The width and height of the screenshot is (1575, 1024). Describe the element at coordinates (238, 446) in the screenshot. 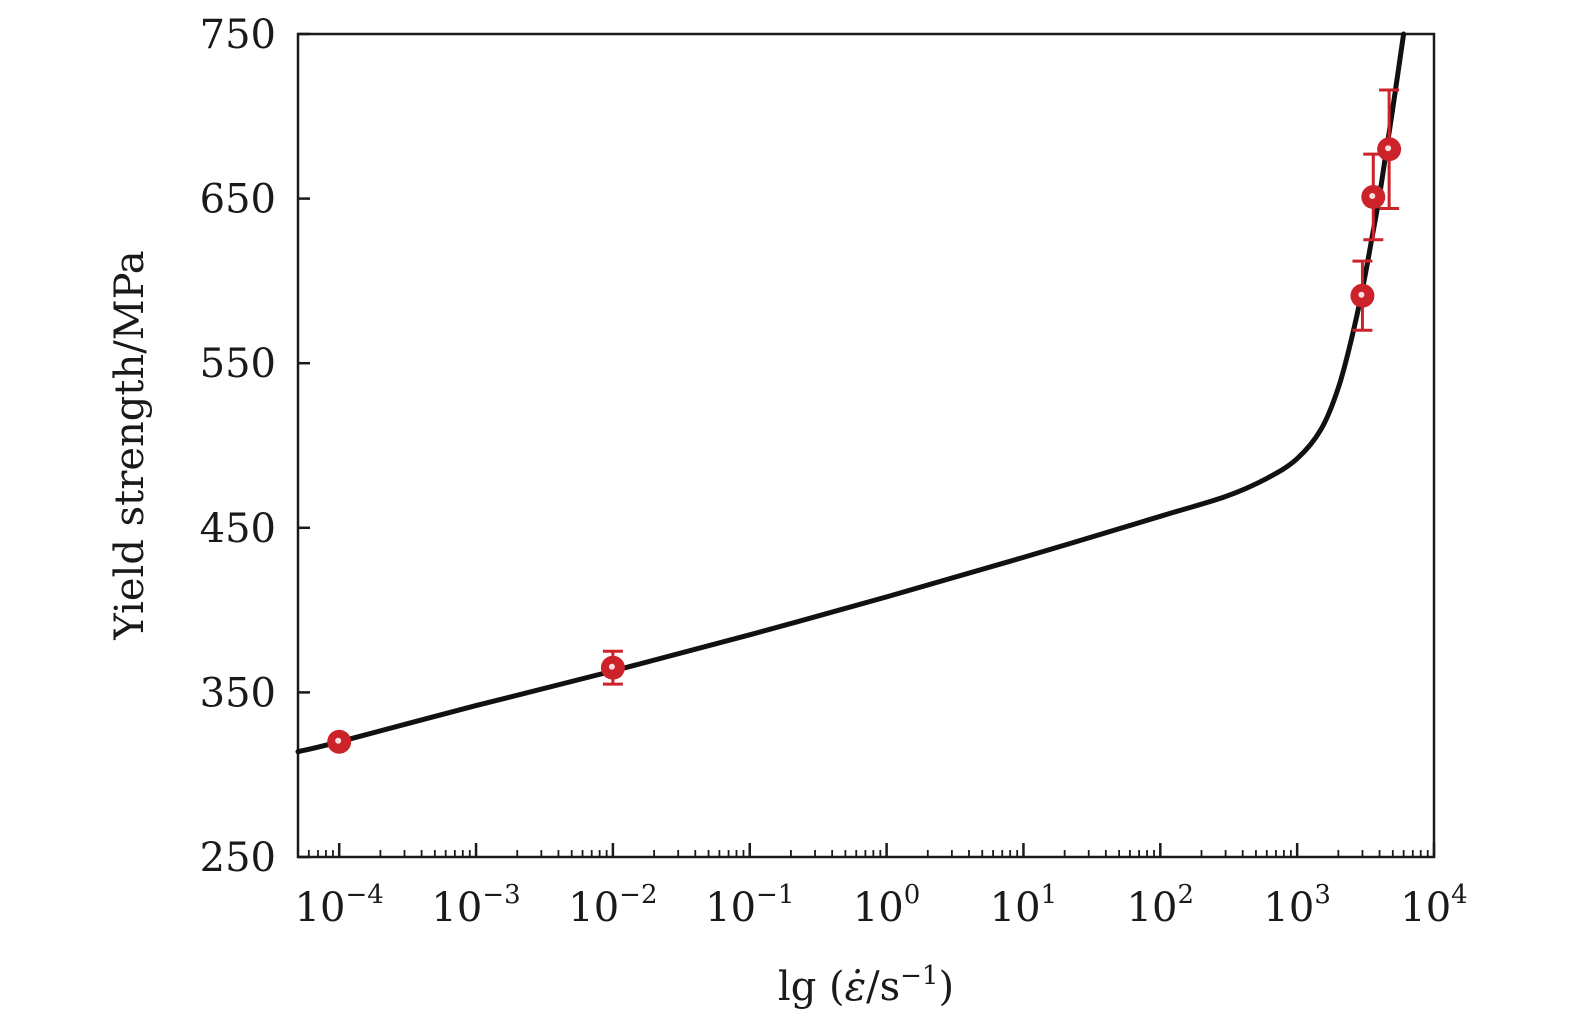

I see `y-tick-labels: 250 350 450 550 650 750` at that location.